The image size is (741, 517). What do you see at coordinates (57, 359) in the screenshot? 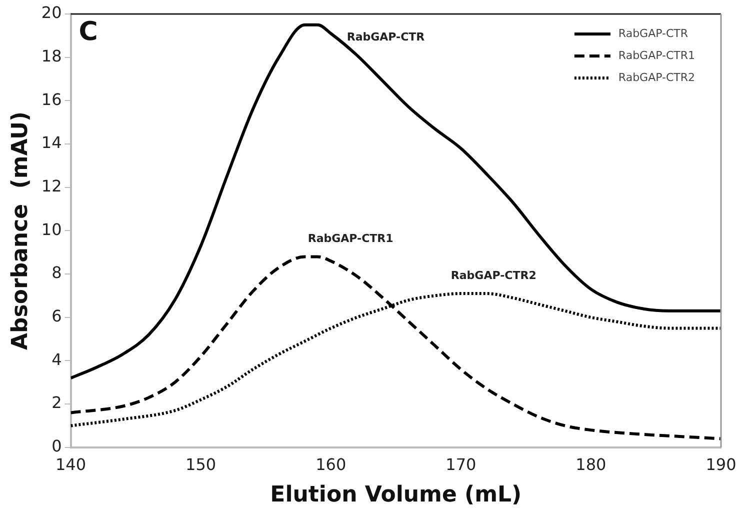
I see `y-tick-label: 4` at bounding box center [57, 359].